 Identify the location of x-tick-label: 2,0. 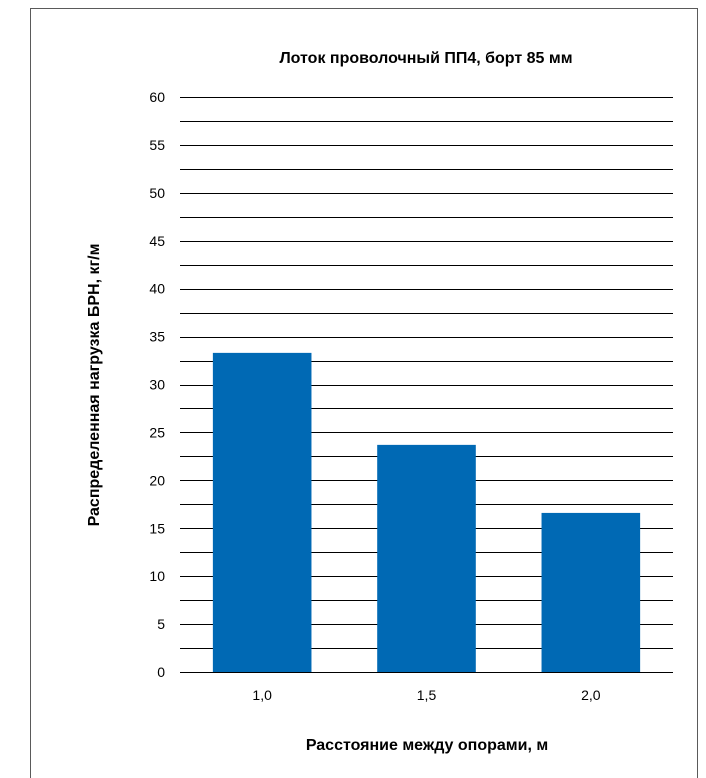
(591, 695).